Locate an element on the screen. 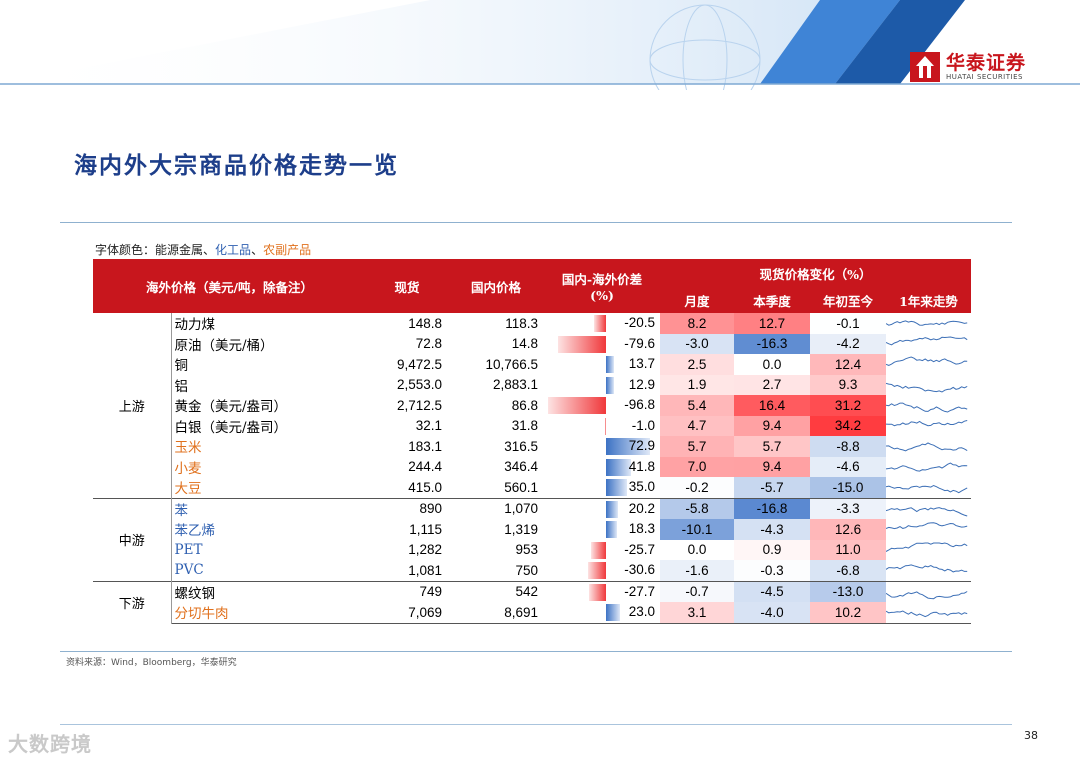 This screenshot has width=1080, height=764. table-row: PVC 1,081 750 -30.6 -1.6 -0.3 -6.8 is located at coordinates (532, 570).